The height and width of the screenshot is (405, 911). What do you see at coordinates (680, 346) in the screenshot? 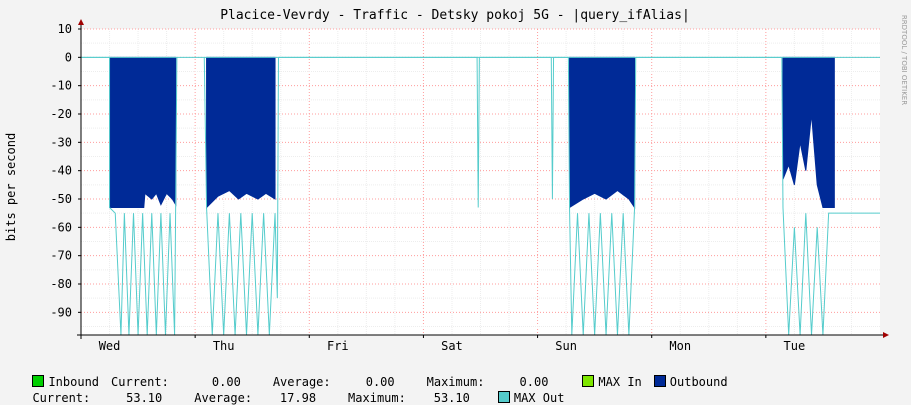
I see `x-tick-label-mon: Mon` at bounding box center [680, 346].